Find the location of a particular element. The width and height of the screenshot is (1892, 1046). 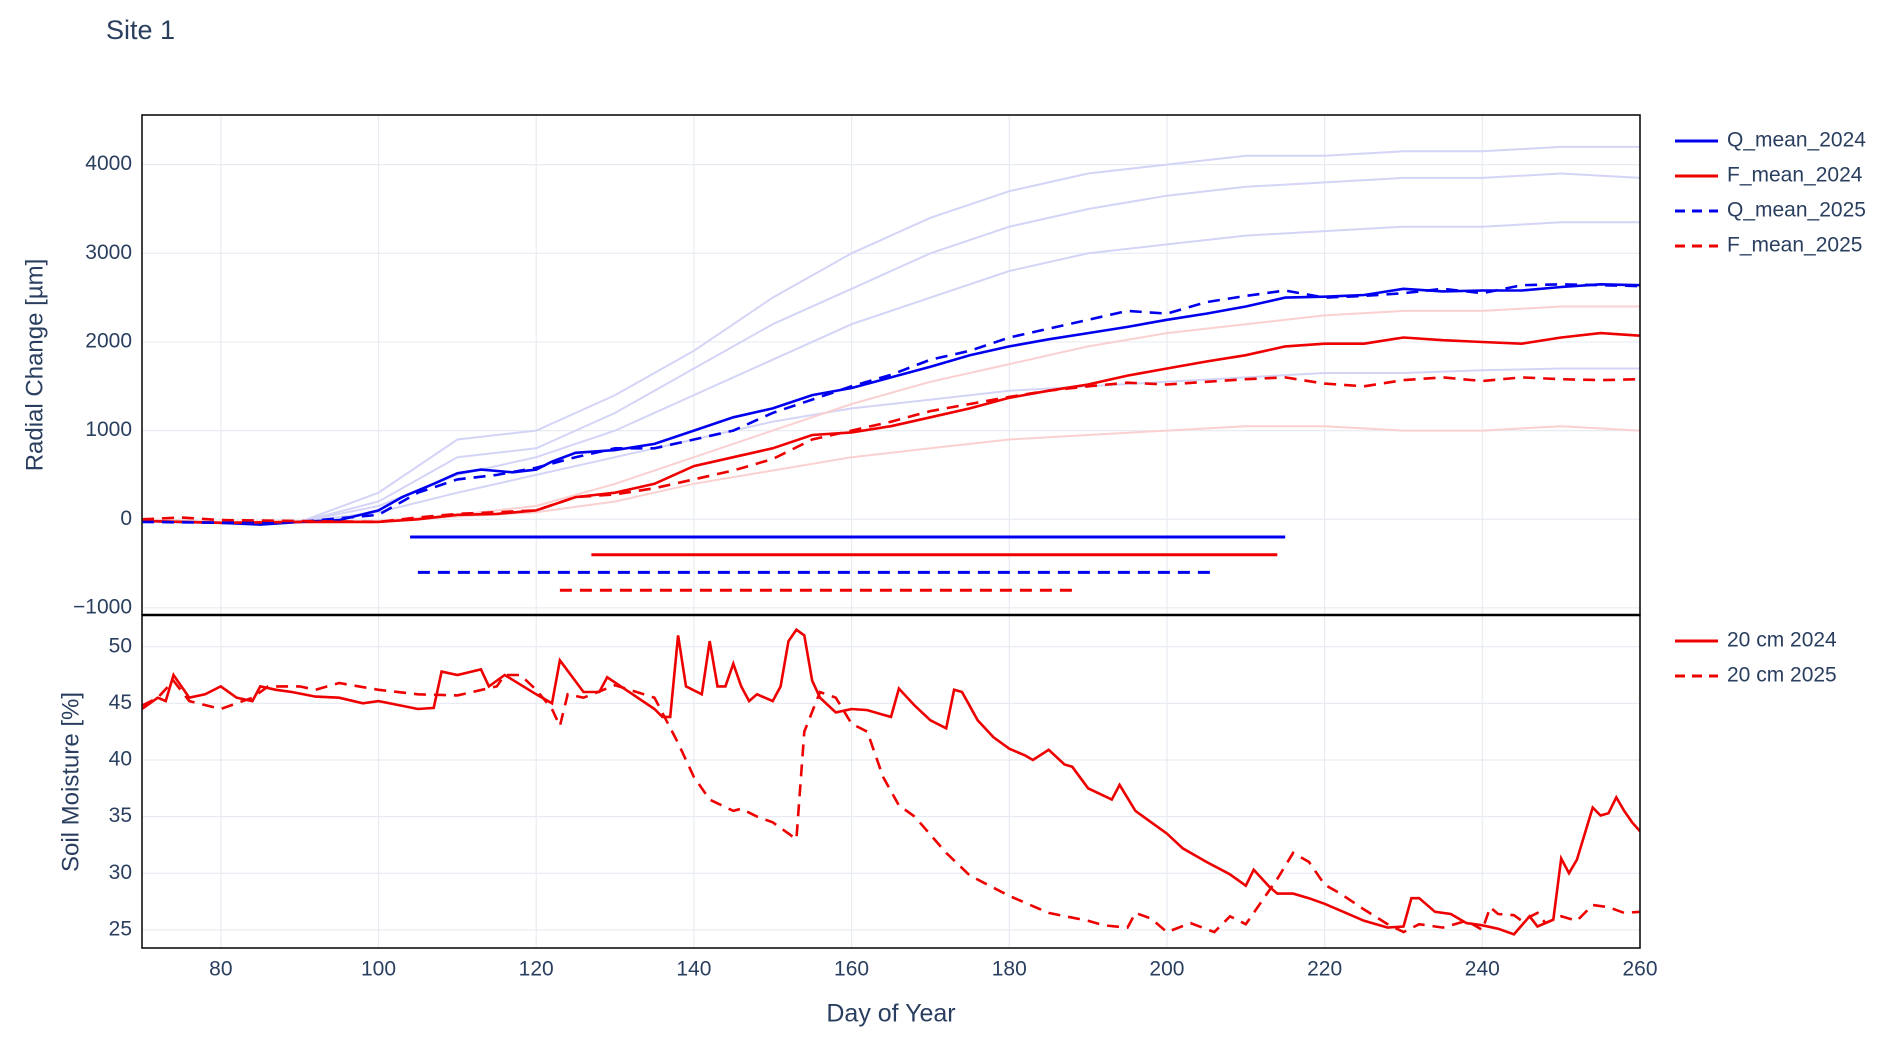

y-tick-label: 2000 is located at coordinates (108, 340).